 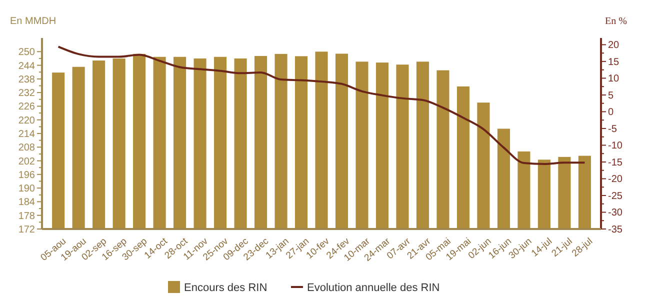 I want to click on y2-tick-label: -5, so click(x=613, y=129).